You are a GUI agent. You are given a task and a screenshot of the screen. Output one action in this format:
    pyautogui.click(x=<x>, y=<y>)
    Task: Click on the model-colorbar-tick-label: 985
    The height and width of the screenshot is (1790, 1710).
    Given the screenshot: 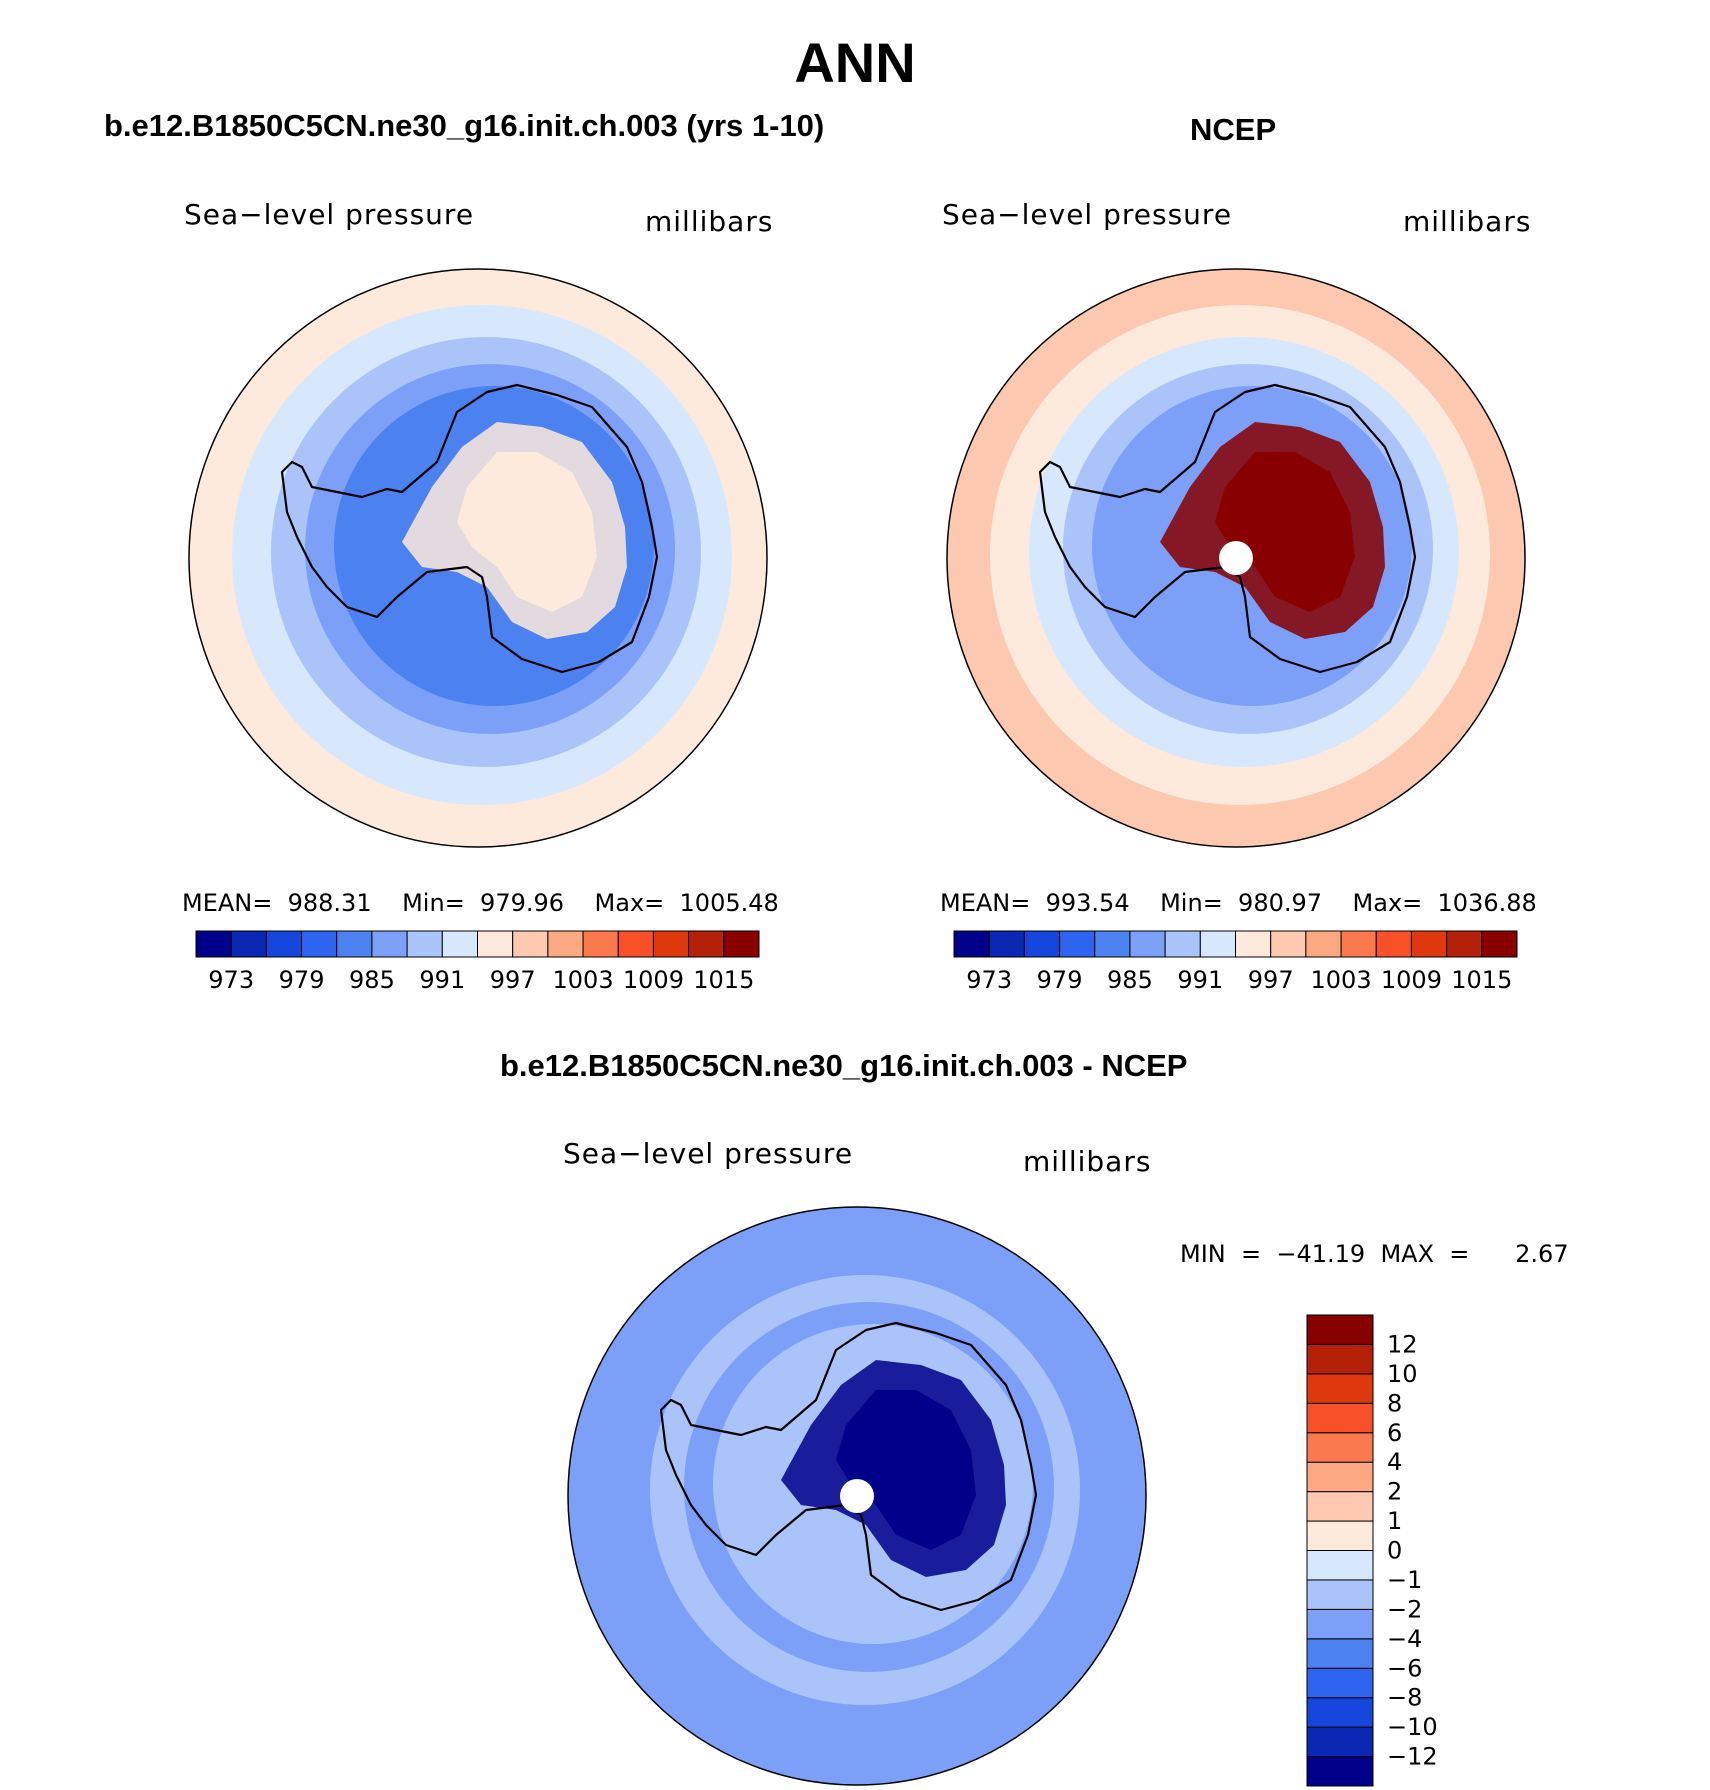 What is the action you would take?
    pyautogui.click(x=372, y=980)
    